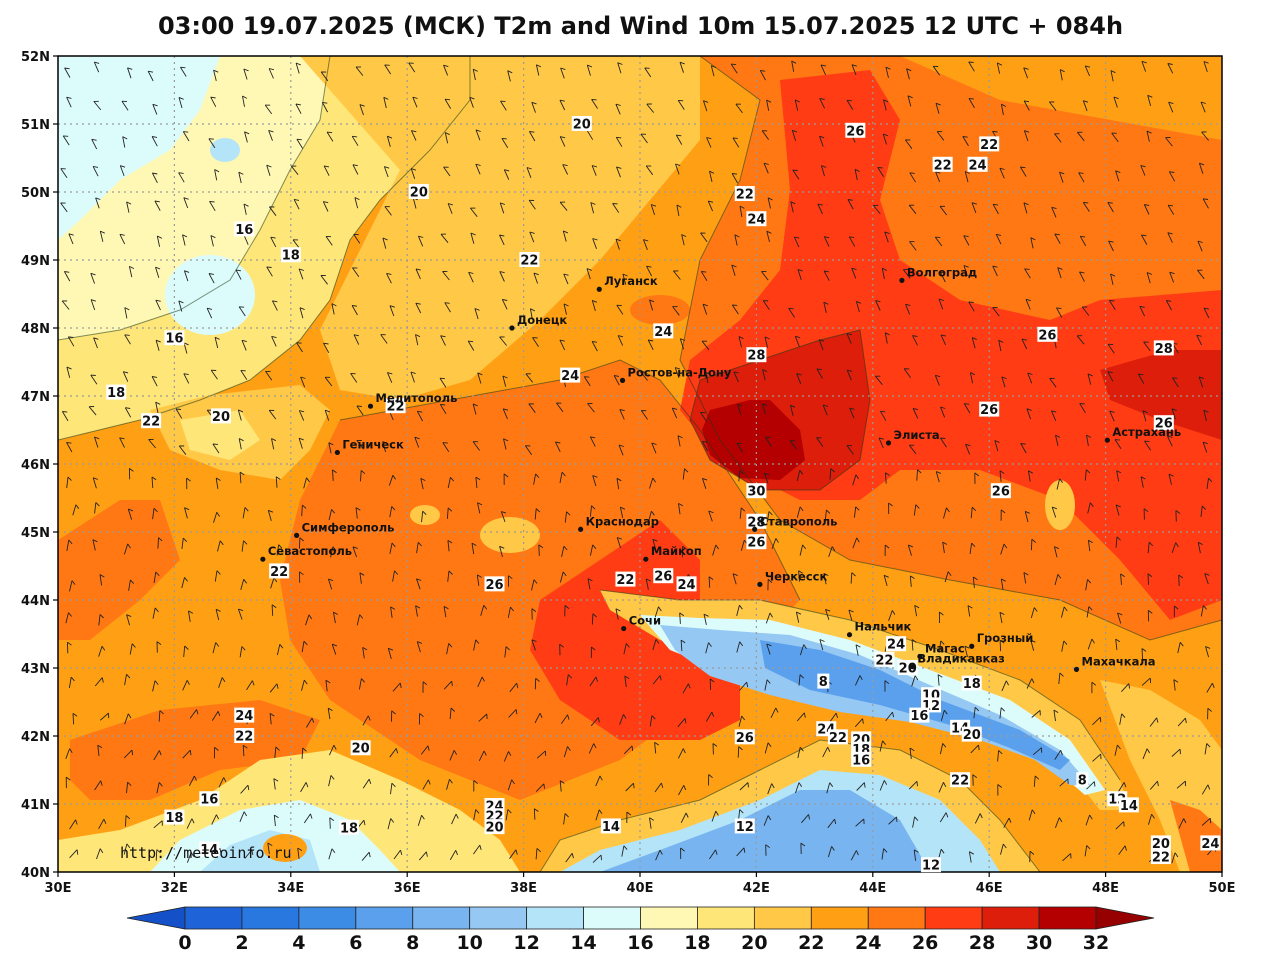 The height and width of the screenshot is (963, 1281). I want to click on contour-label: 12, so click(931, 866).